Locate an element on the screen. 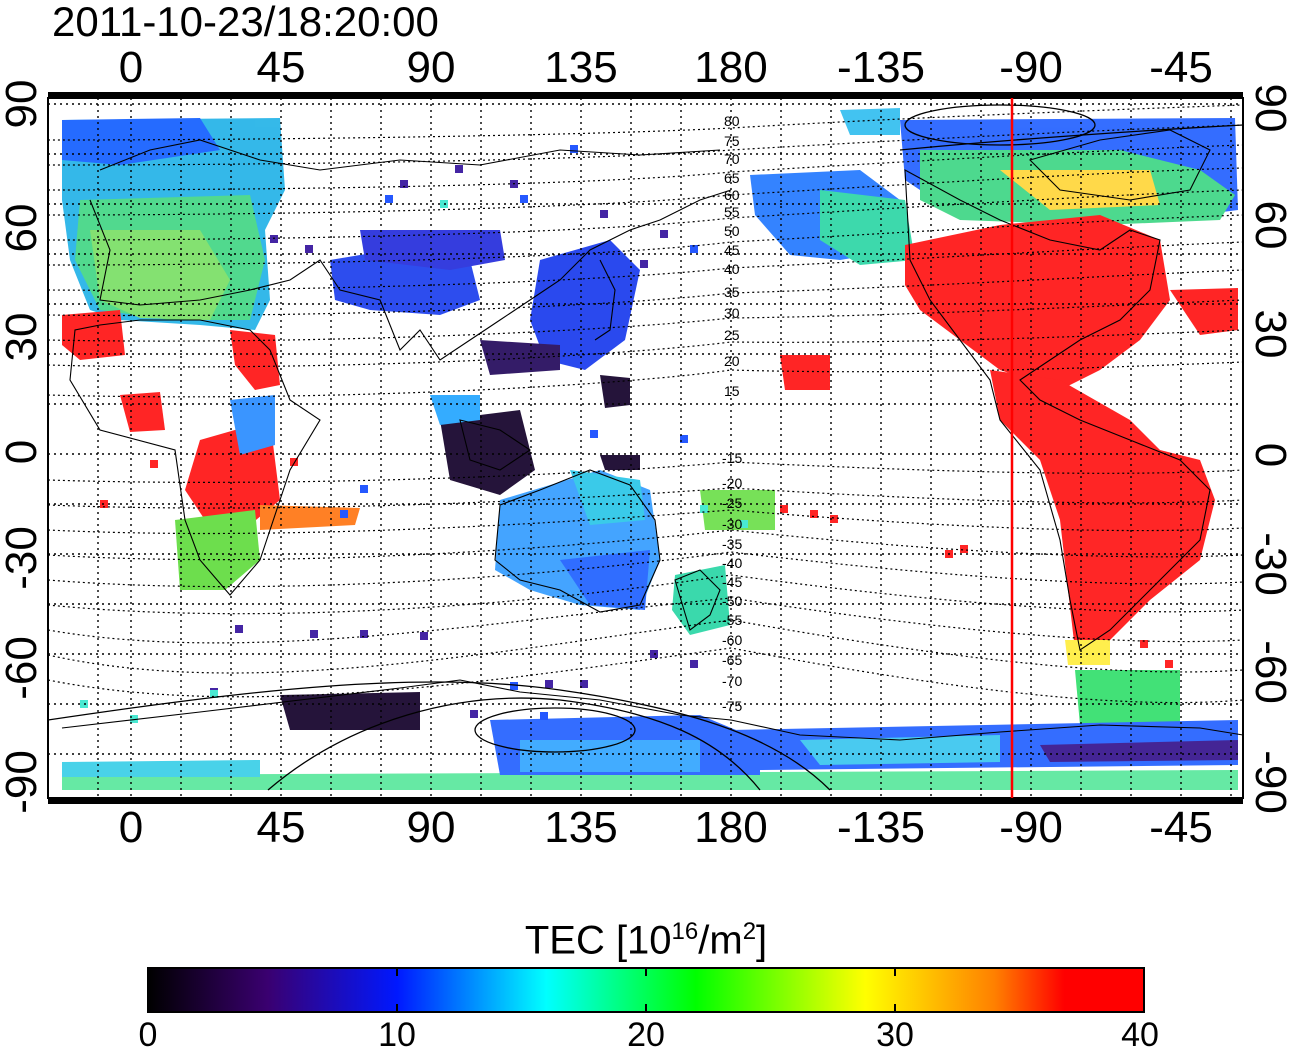  top-tick-label: 135 is located at coordinates (581, 67).